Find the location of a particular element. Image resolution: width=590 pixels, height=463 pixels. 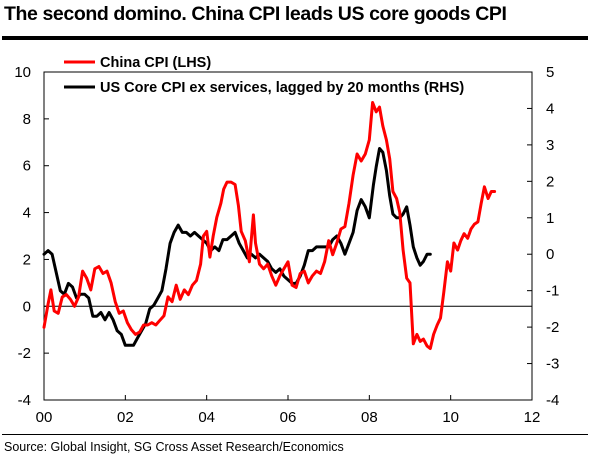

x-tick-label: 02 is located at coordinates (125, 417).